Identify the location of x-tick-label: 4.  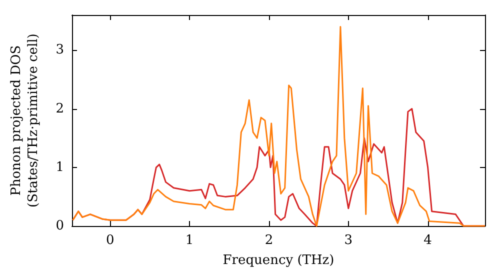
(428, 240).